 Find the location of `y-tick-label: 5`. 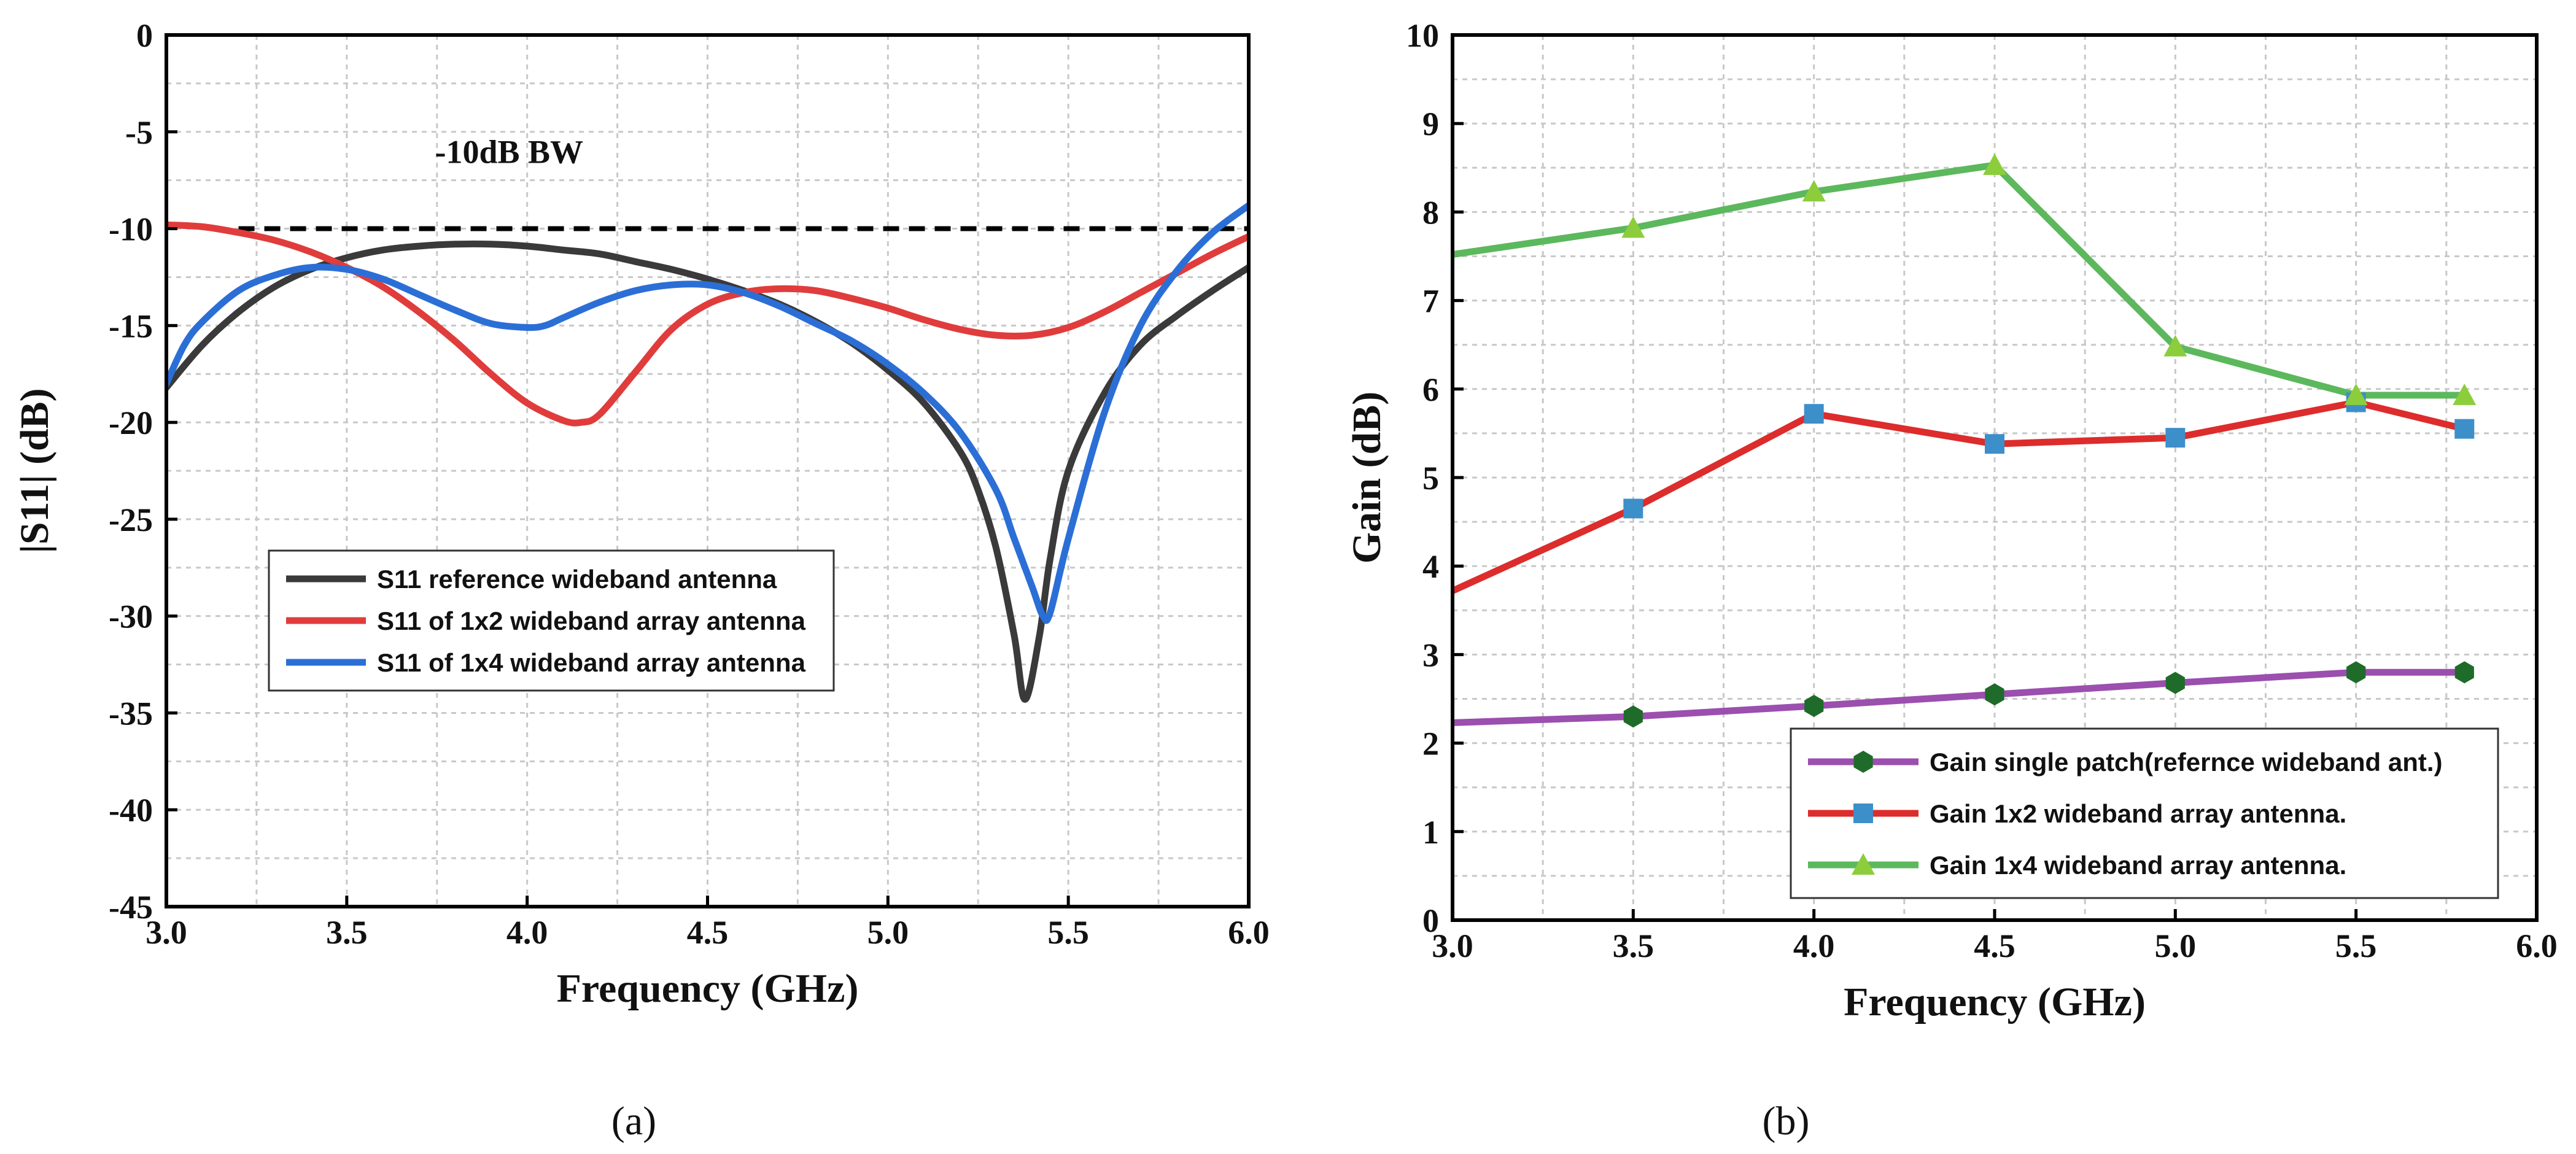

y-tick-label: 5 is located at coordinates (1430, 479).